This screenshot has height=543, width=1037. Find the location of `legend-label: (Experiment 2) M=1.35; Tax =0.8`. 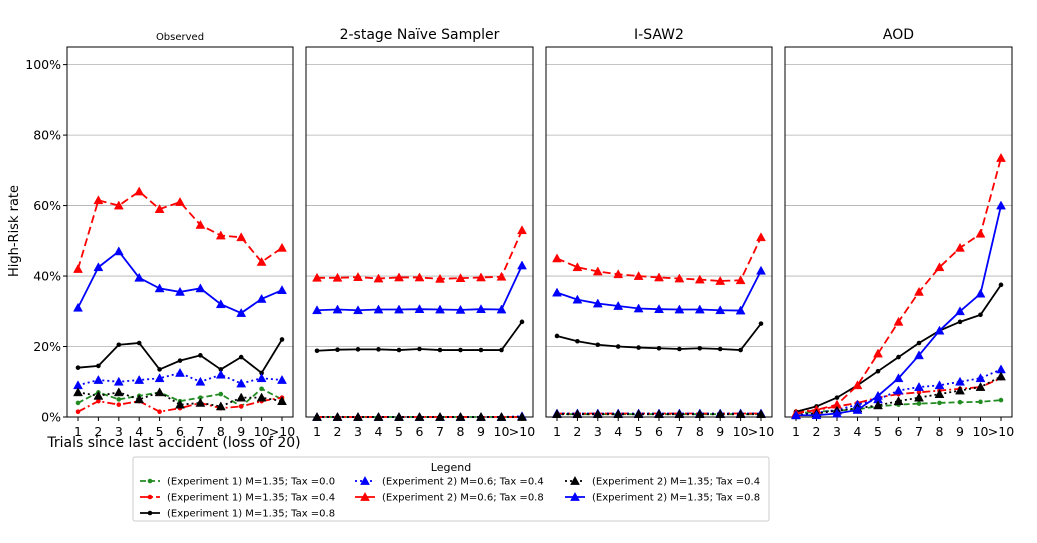

legend-label: (Experiment 2) M=1.35; Tax =0.8 is located at coordinates (676, 498).